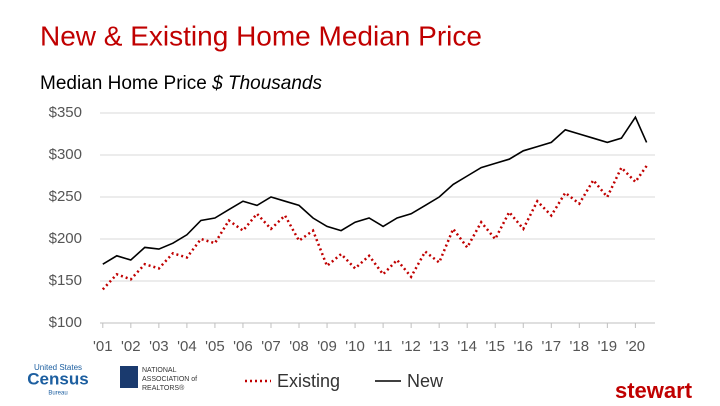  I want to click on x-tick-label: '03, so click(159, 346).